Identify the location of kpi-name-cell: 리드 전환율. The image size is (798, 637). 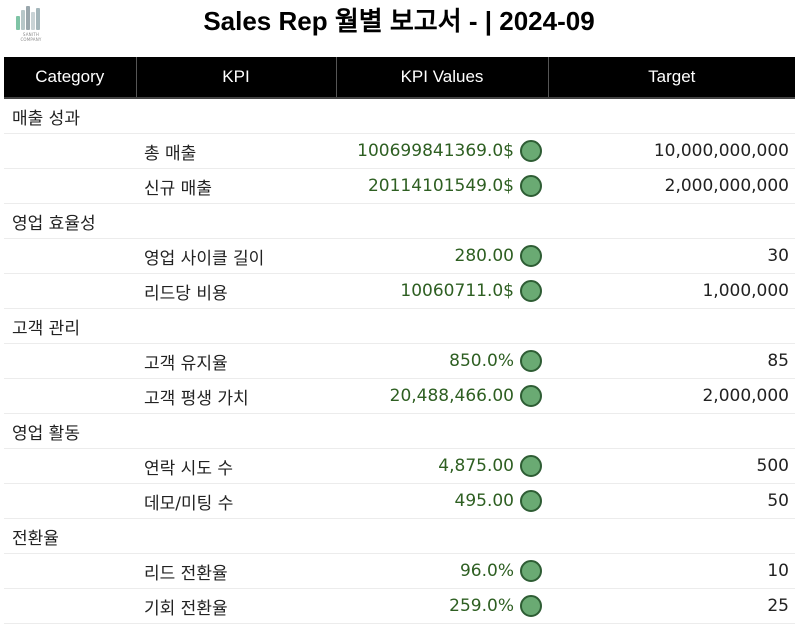
(236, 571).